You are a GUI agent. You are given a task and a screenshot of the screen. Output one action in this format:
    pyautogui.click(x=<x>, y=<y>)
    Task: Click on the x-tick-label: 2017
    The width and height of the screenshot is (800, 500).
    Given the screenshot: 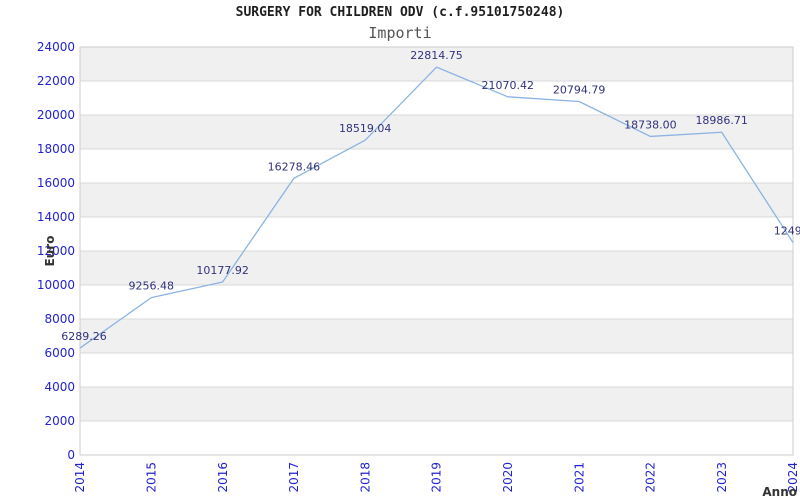 What is the action you would take?
    pyautogui.click(x=294, y=477)
    